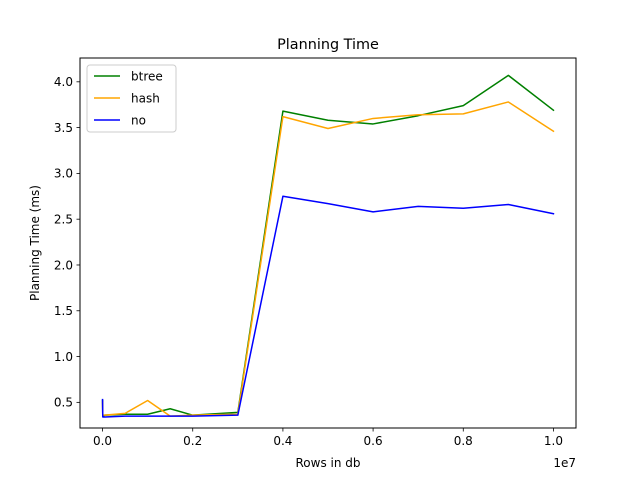 Image resolution: width=640 pixels, height=480 pixels. Describe the element at coordinates (63, 311) in the screenshot. I see `y-tick-label: 1.5` at that location.